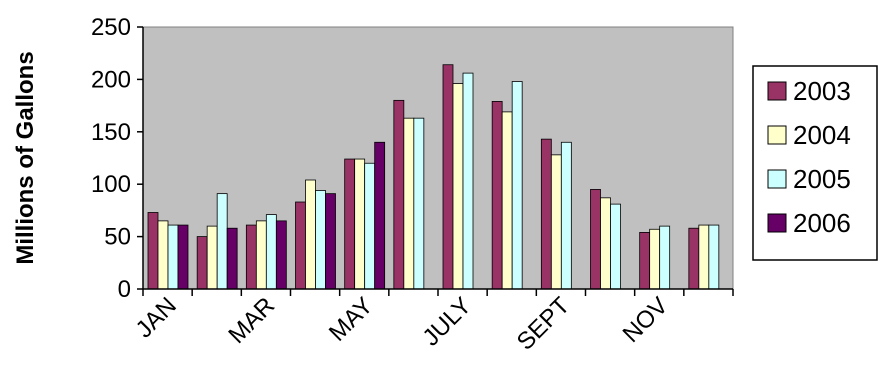  Describe the element at coordinates (566, 215) in the screenshot. I see `bar-2005-sept` at that location.